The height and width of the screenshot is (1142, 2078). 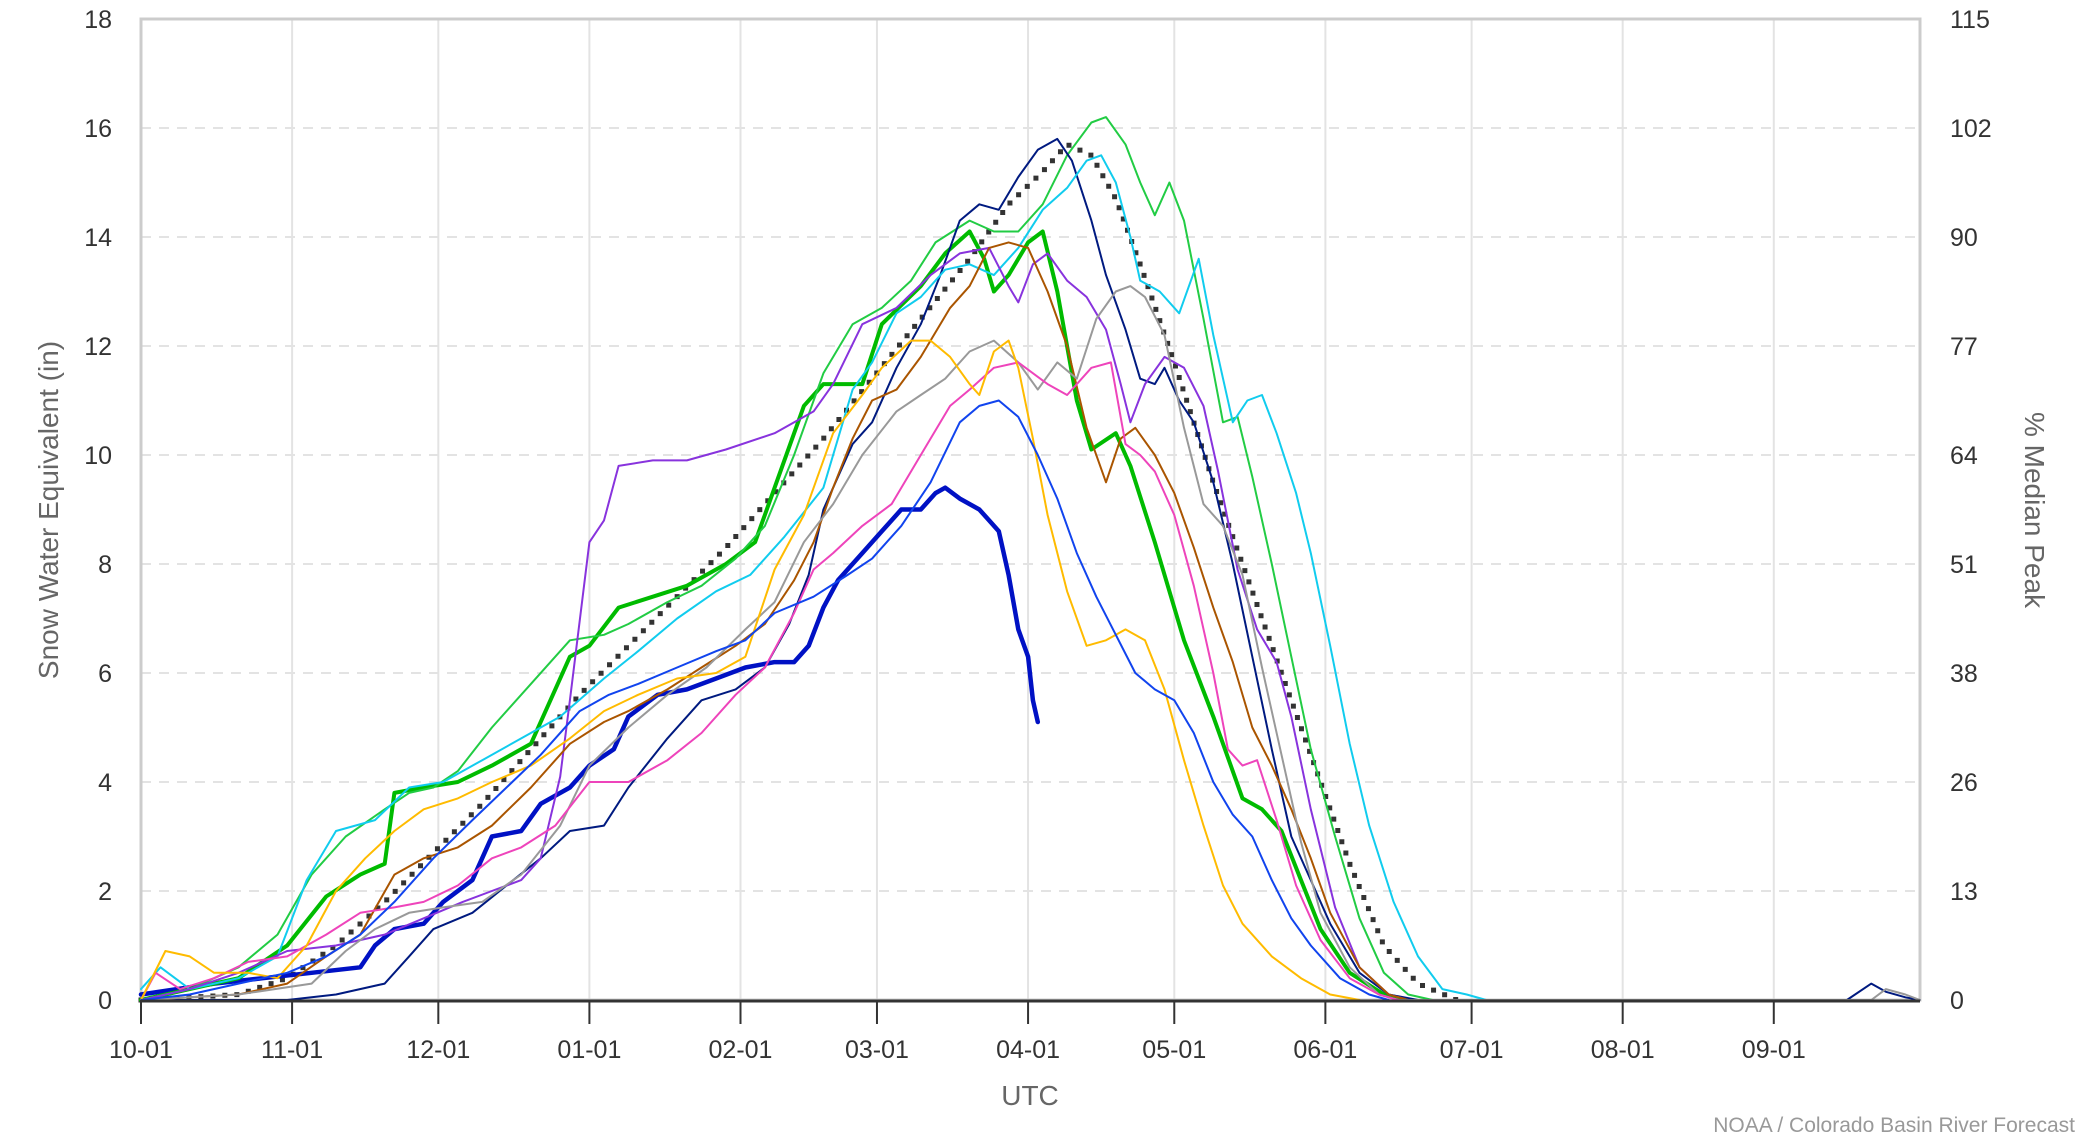 What do you see at coordinates (98, 456) in the screenshot?
I see `y-tick-label: 10` at bounding box center [98, 456].